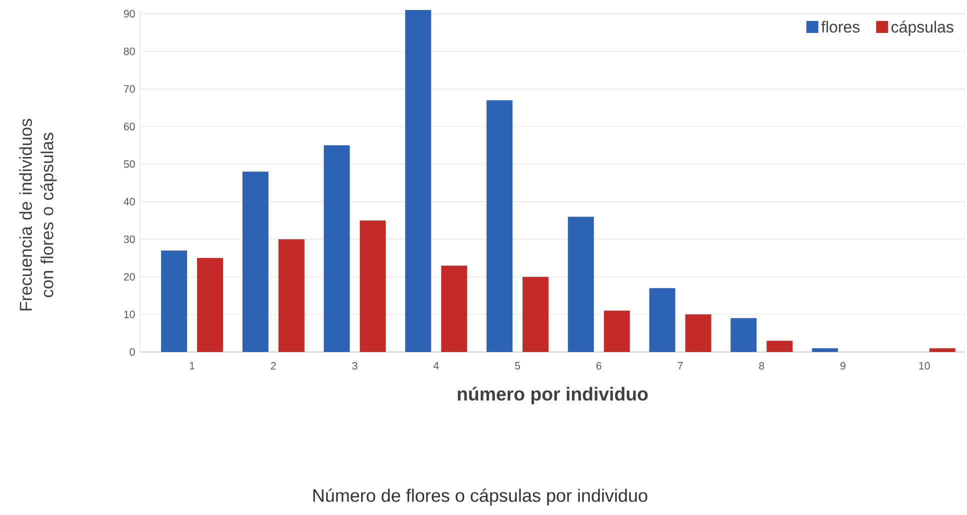 This screenshot has height=515, width=967. I want to click on x-tick-label: 10, so click(924, 366).